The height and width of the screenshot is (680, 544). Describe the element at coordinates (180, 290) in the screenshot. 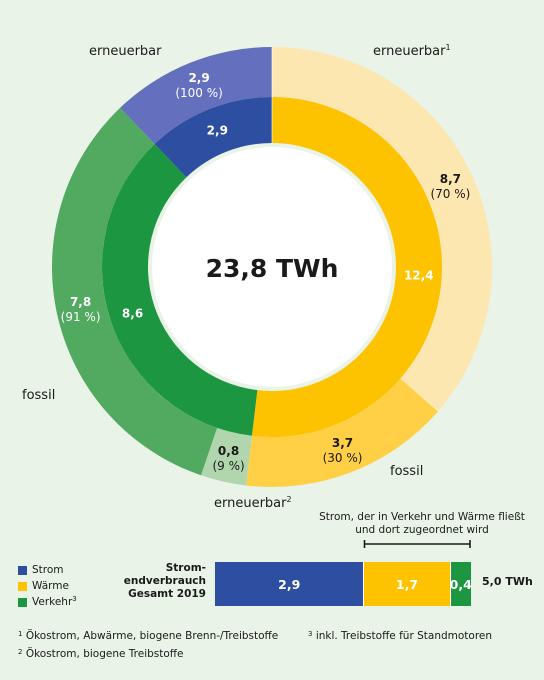

I see `inner-slice-verkehr` at that location.